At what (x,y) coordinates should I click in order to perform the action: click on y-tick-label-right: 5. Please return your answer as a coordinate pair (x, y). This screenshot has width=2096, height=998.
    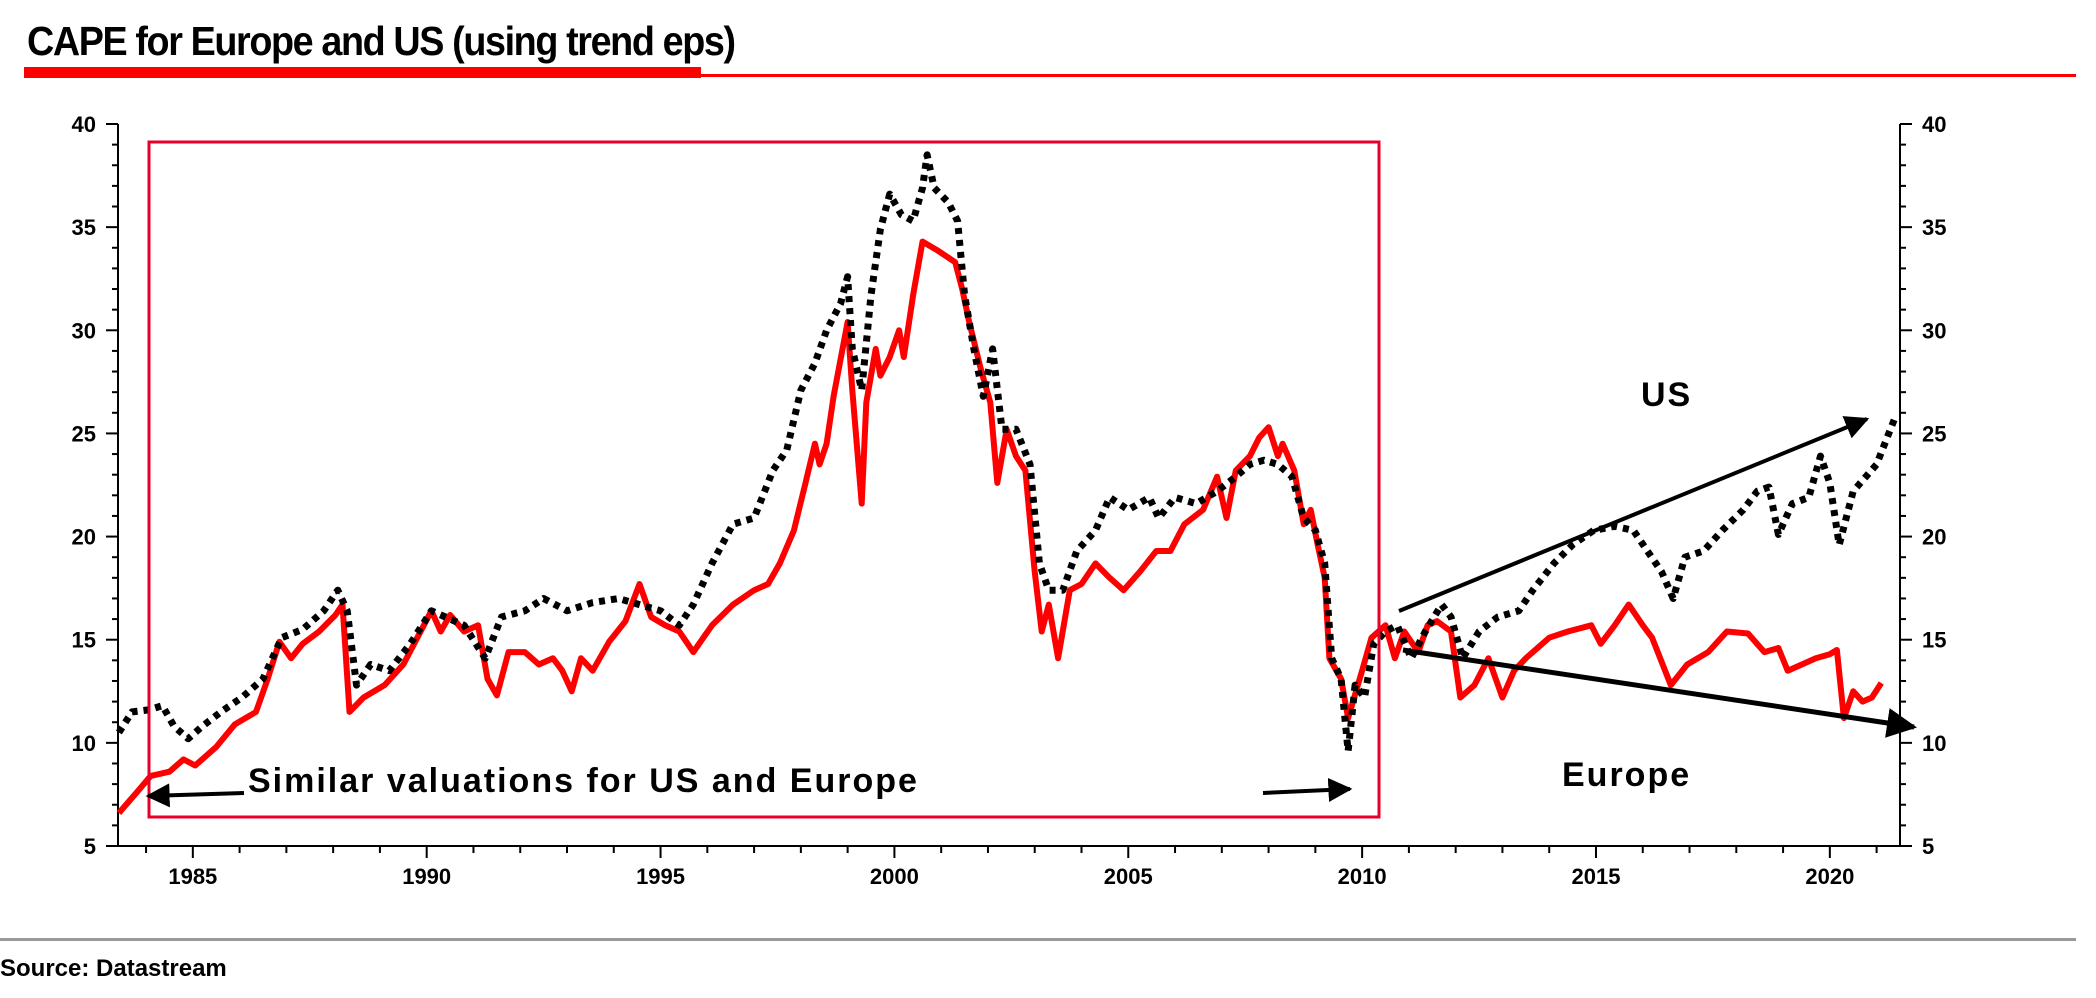
    Looking at the image, I should click on (1928, 846).